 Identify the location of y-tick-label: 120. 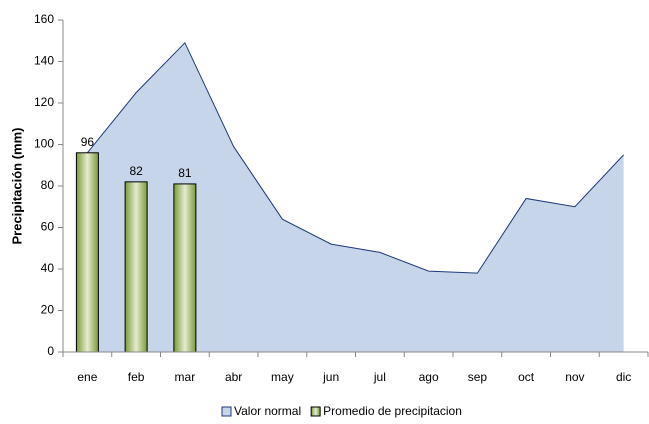
(44, 102).